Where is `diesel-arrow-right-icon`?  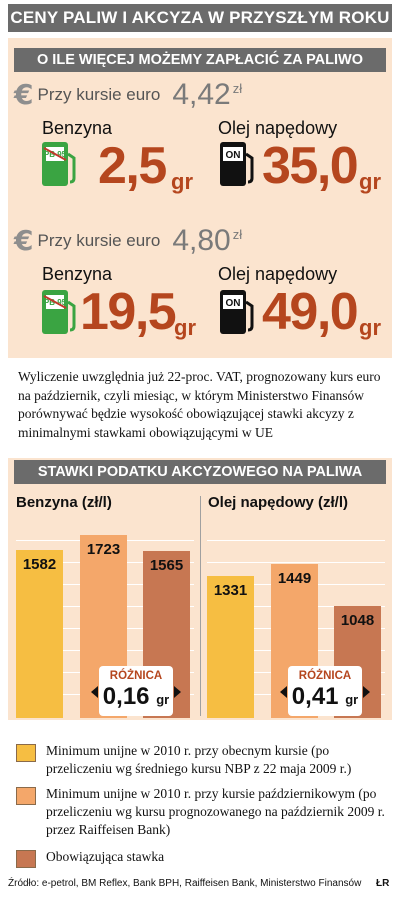 diesel-arrow-right-icon is located at coordinates (366, 692).